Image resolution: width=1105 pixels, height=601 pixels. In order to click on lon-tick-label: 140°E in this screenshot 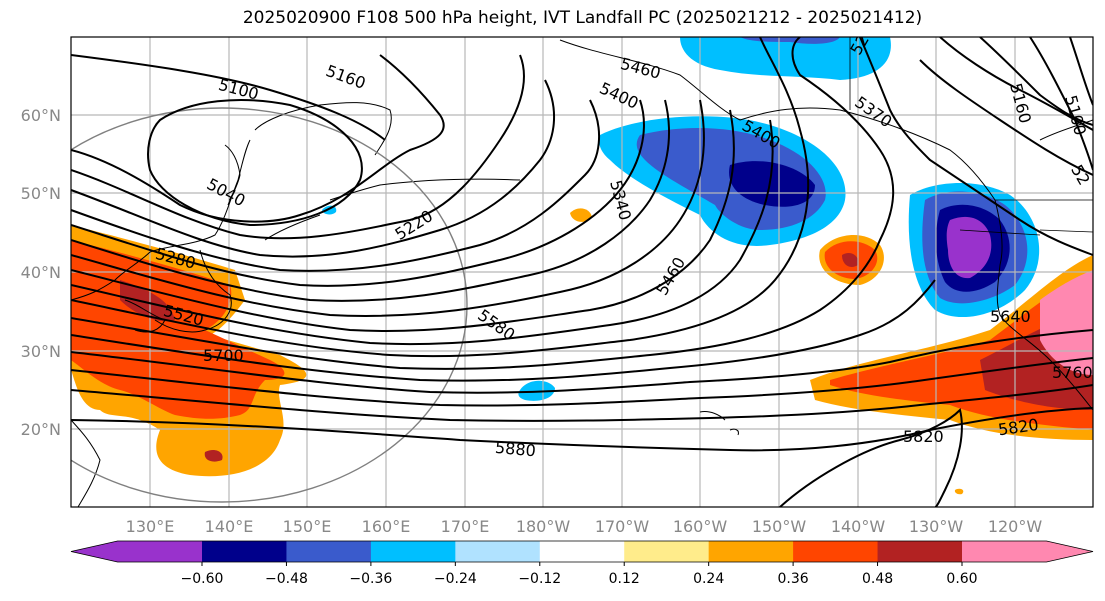, I will do `click(229, 526)`.